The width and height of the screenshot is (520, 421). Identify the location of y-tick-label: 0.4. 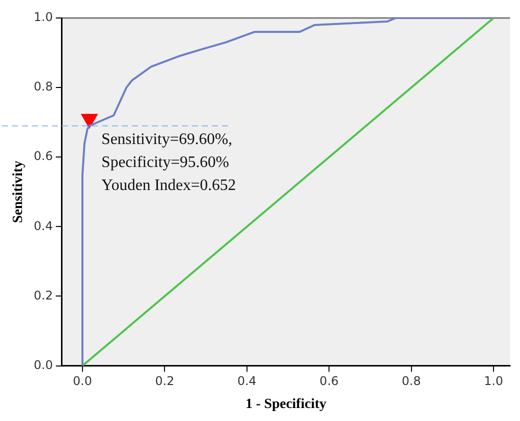
(43, 225).